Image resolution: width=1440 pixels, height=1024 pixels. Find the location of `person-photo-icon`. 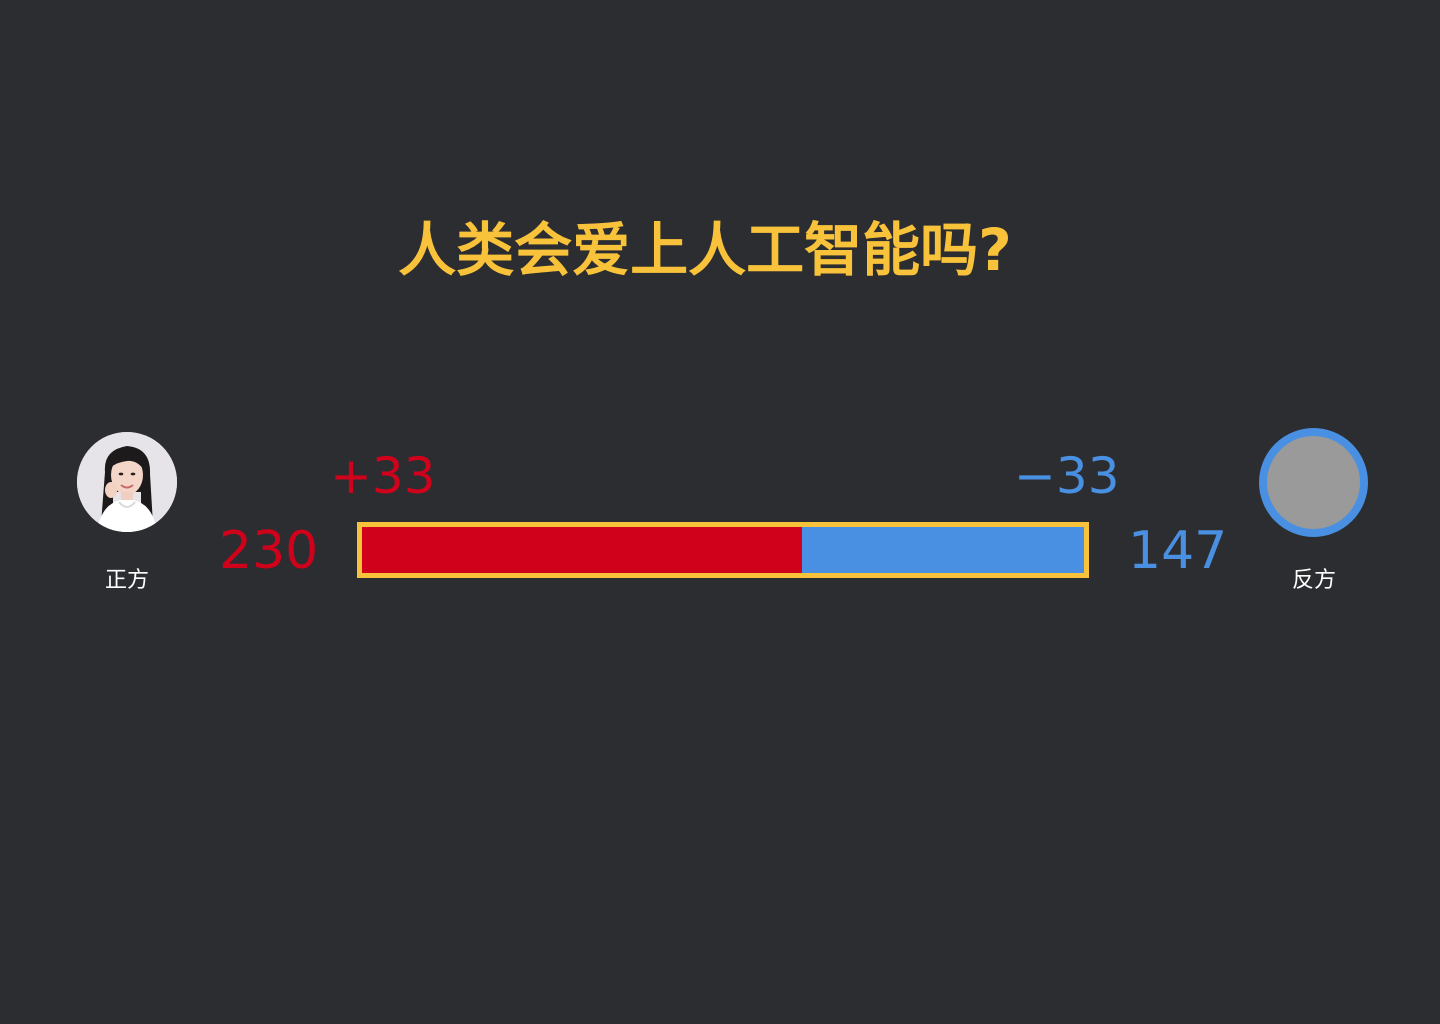

person-photo-icon is located at coordinates (127, 482).